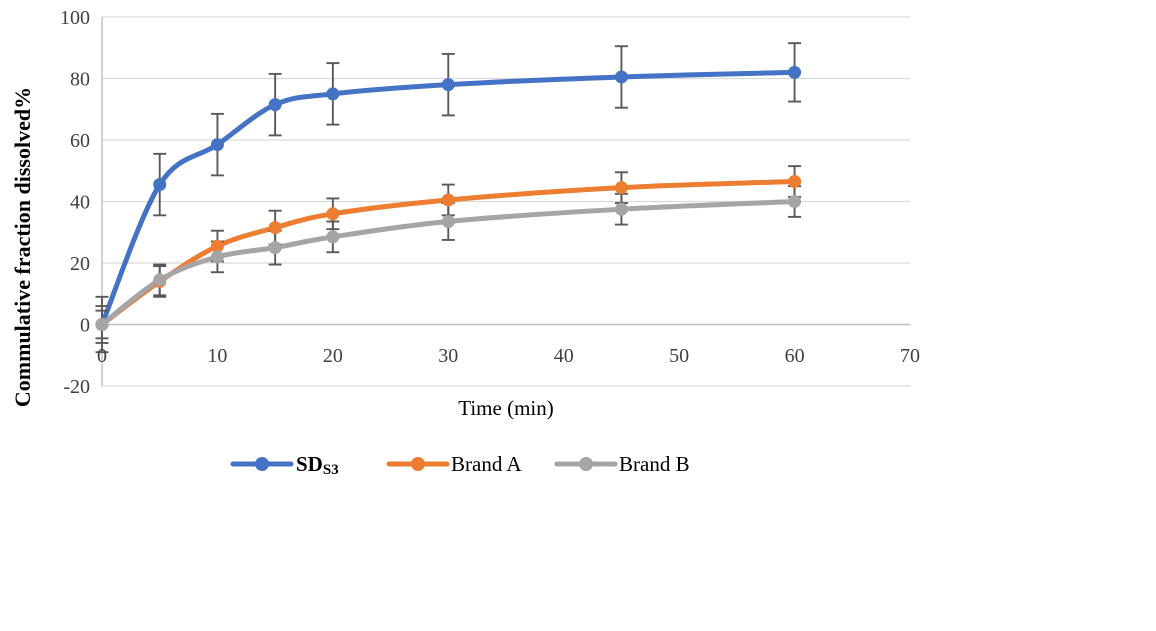 This screenshot has width=1156, height=631. Describe the element at coordinates (76, 387) in the screenshot. I see `y-tick-label--20: -20` at that location.